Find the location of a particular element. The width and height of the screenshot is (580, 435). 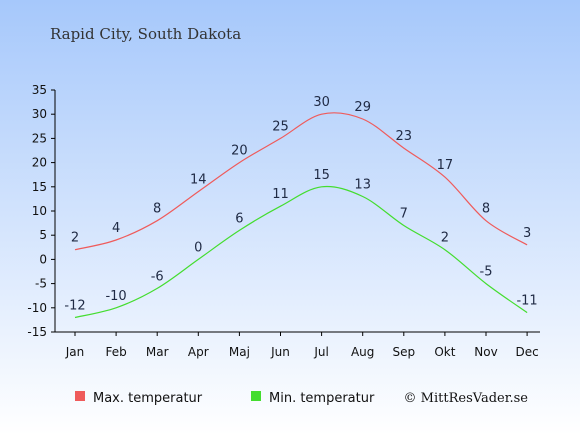

y-tick-label: 20 is located at coordinates (39, 163).